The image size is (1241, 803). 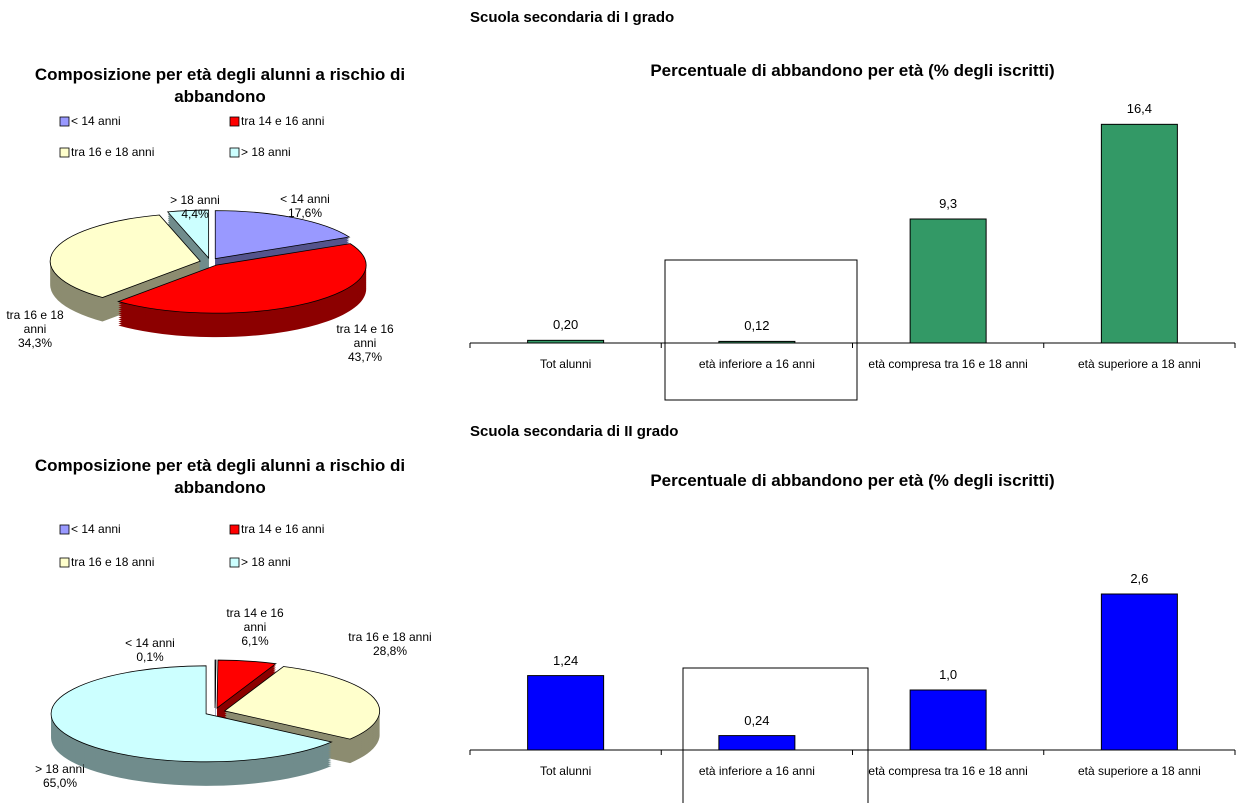 What do you see at coordinates (572, 17) in the screenshot?
I see `section-title: Scuola secondaria di I grado` at bounding box center [572, 17].